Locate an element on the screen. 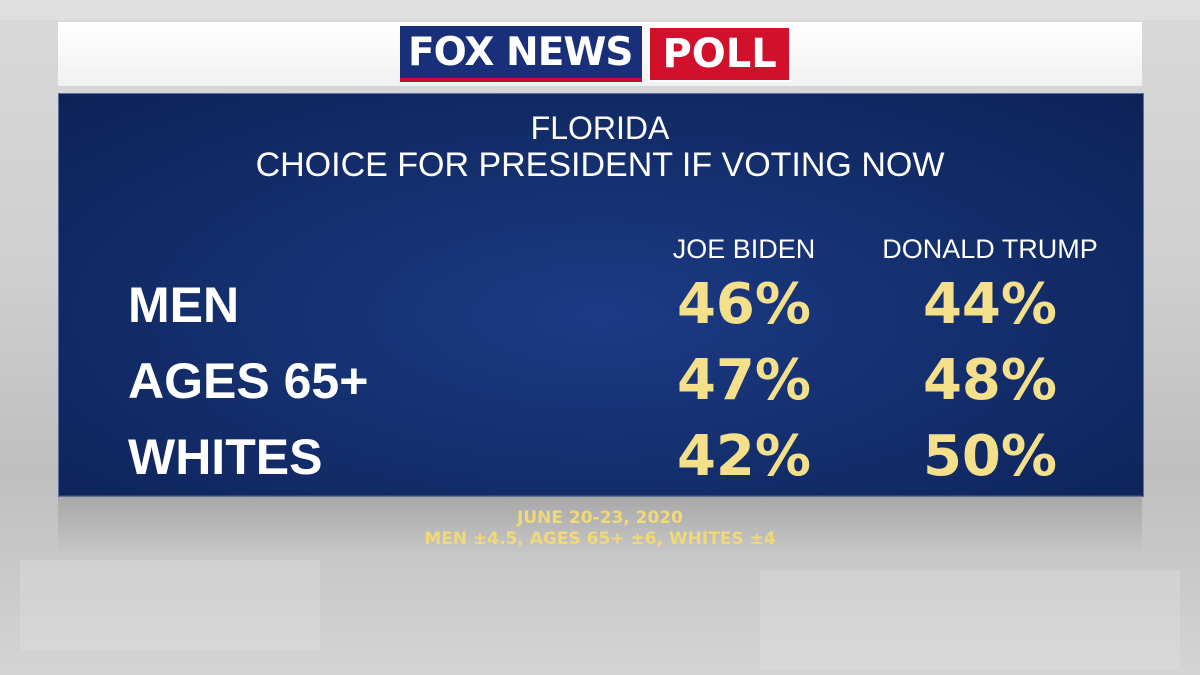 This screenshot has width=1200, height=675. logo-fox-news: FOX NEWS is located at coordinates (521, 54).